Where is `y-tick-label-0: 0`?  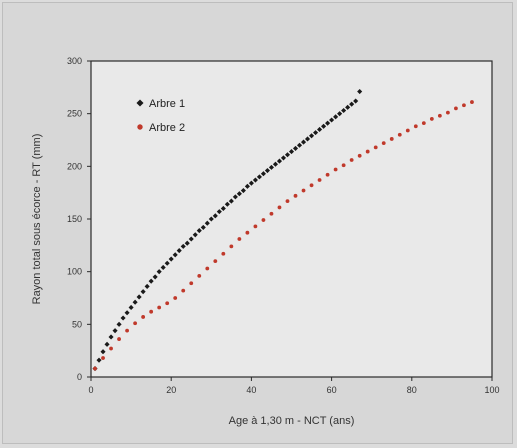
y-tick-label-0: 0 is located at coordinates (79, 377).